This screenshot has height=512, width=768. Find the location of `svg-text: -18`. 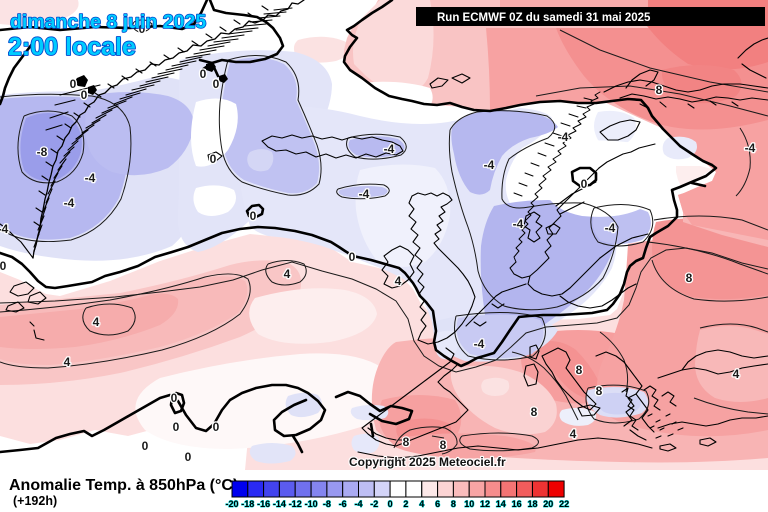

svg-text: -18 is located at coordinates (247, 504).